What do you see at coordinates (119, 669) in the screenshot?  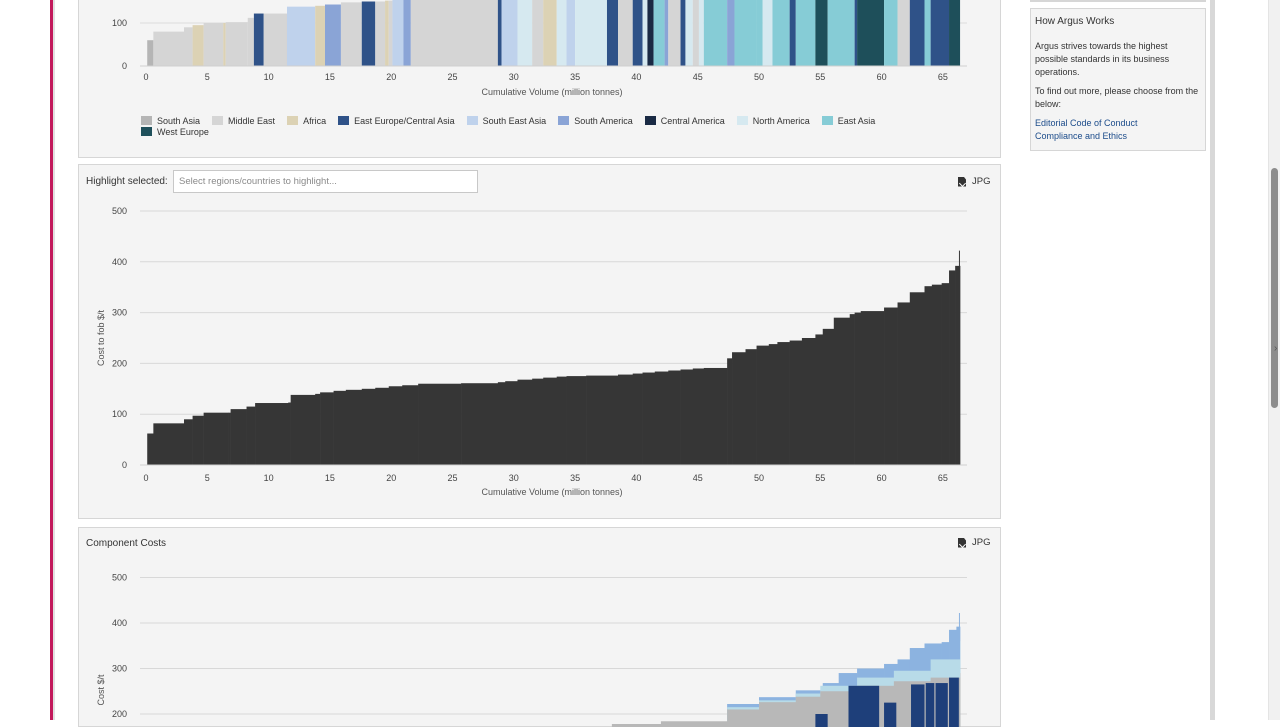 I see `y-tick-label: 300` at bounding box center [119, 669].